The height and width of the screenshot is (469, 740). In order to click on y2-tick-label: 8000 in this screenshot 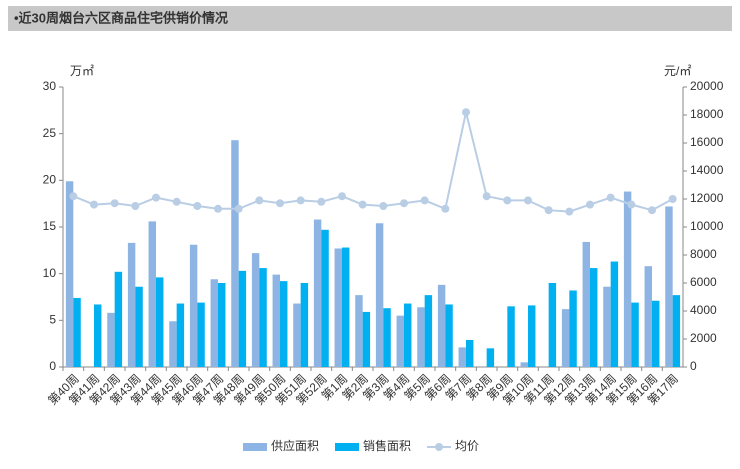, I will do `click(703, 254)`.